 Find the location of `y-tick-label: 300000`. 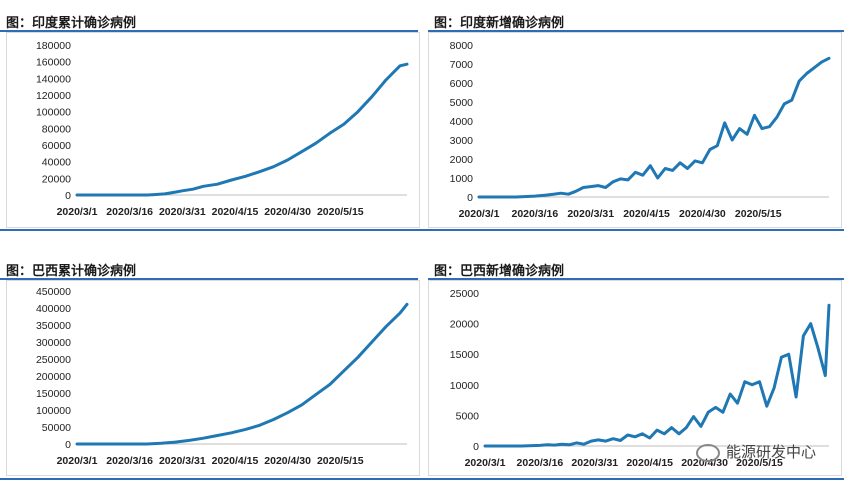

y-tick-label: 300000 is located at coordinates (53, 343).